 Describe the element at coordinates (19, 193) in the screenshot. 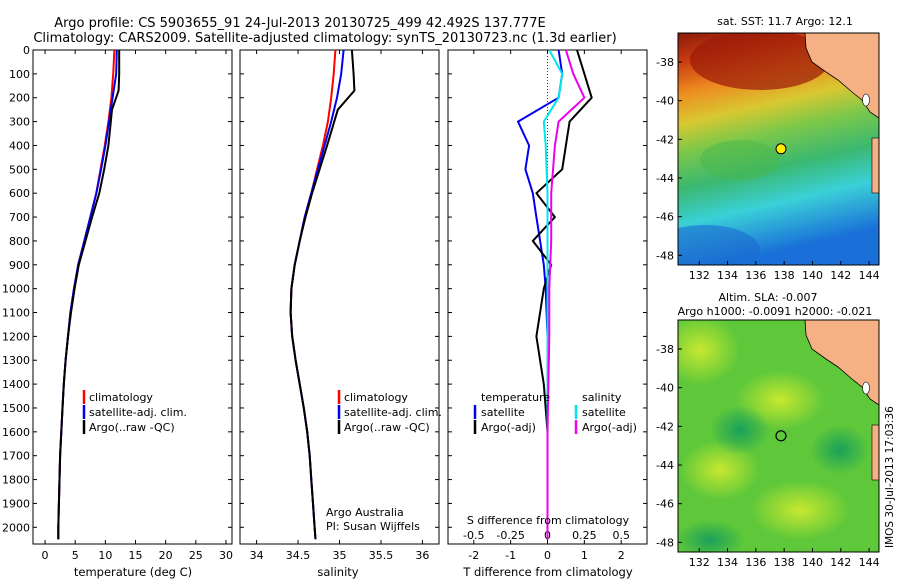

I see `y-tick-label: 600` at that location.